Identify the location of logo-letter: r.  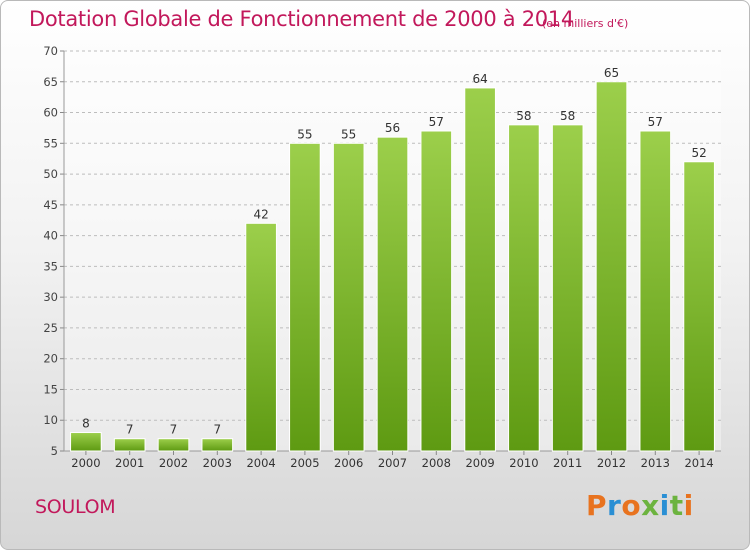
(614, 505).